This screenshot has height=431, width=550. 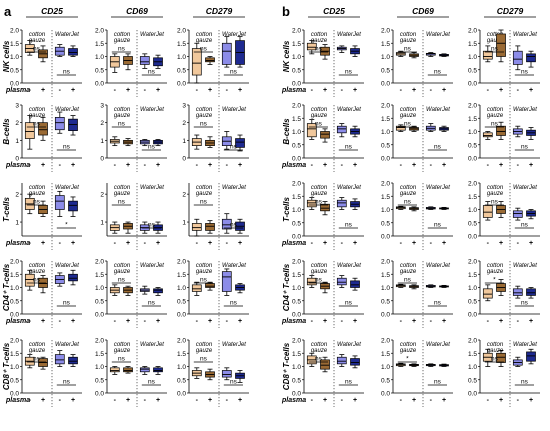 I want to click on y-tick-label: 1, so click(x=102, y=223).